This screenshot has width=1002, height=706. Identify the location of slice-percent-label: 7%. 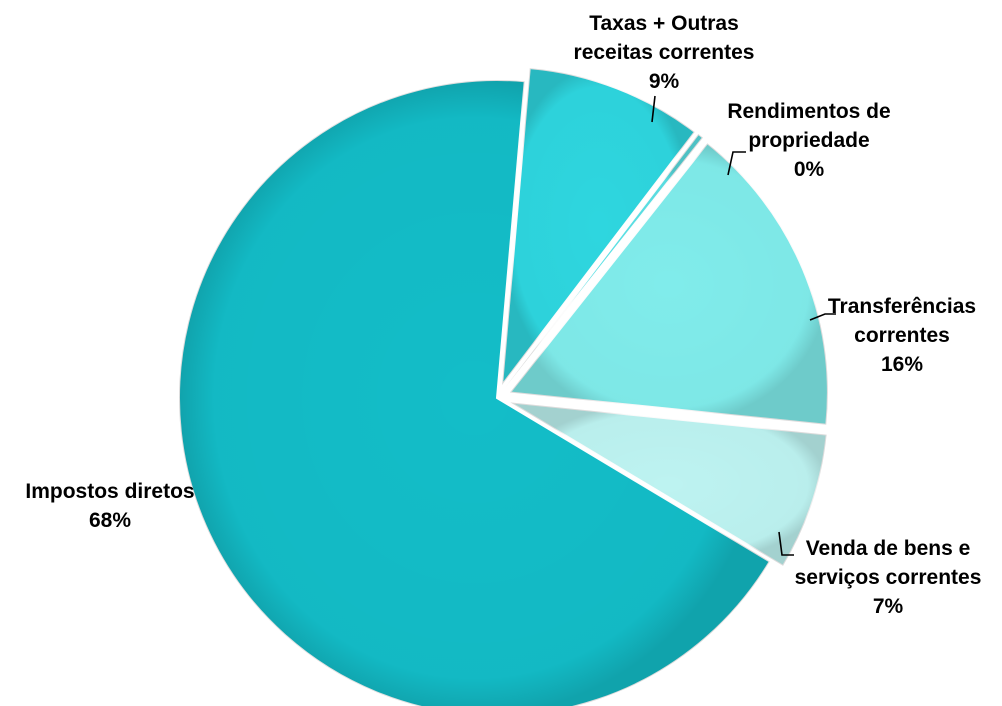
(888, 606).